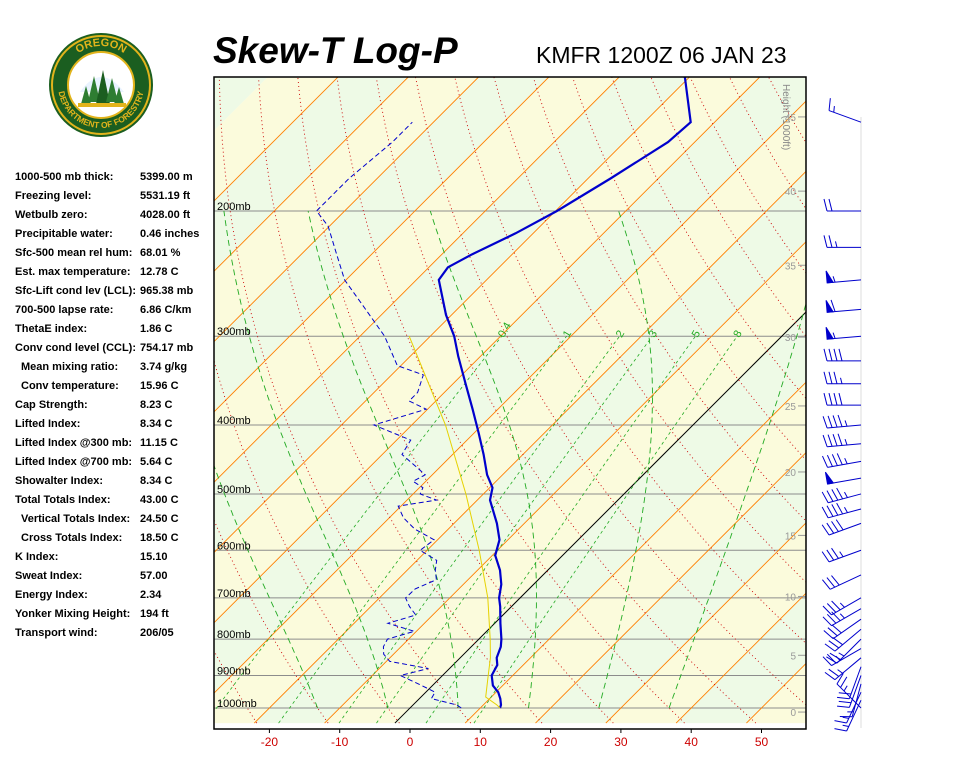 Image resolution: width=960 pixels, height=768 pixels. What do you see at coordinates (112, 462) in the screenshot?
I see `index-row: Lifted Index @700 mb: 5.64 C` at bounding box center [112, 462].